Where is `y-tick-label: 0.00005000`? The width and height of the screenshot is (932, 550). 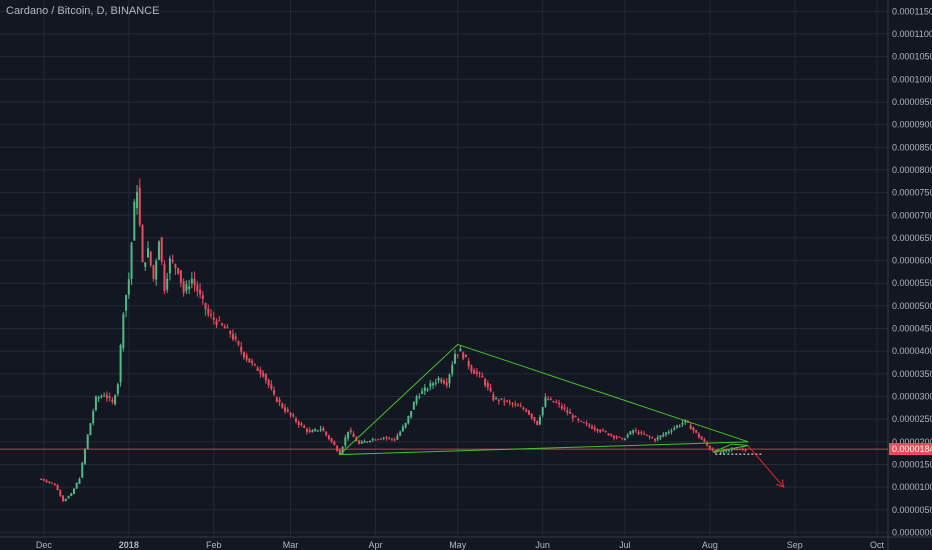
y-tick-label: 0.00005000 is located at coordinates (912, 306).